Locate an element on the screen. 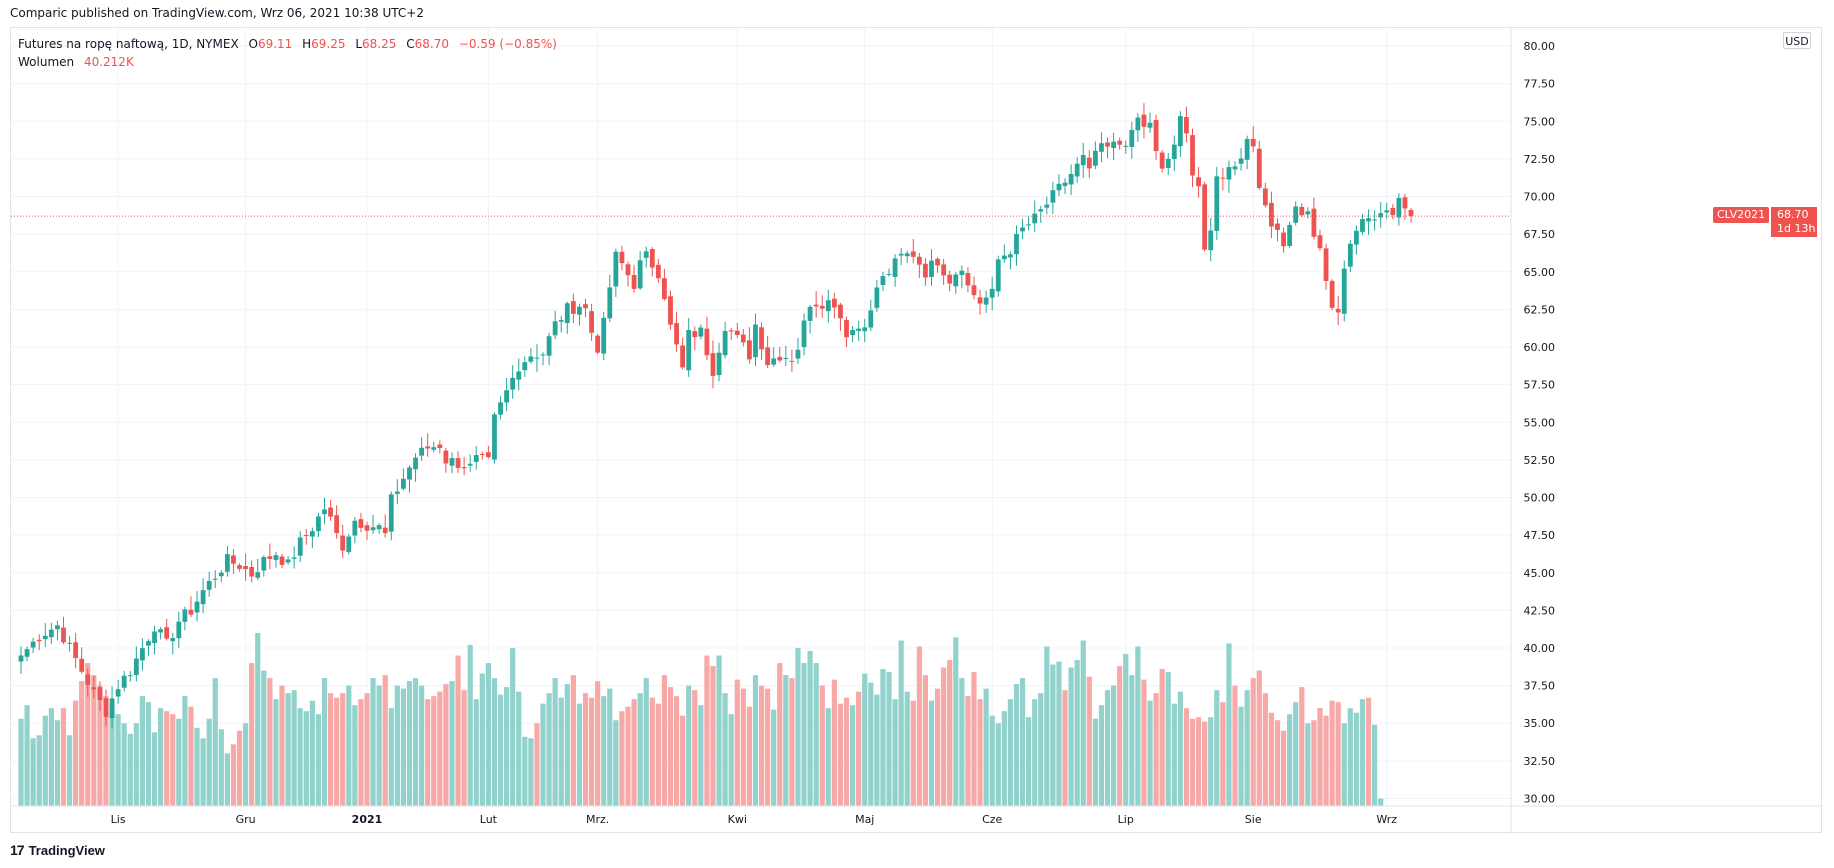 The width and height of the screenshot is (1834, 868). currency-button: USD is located at coordinates (1797, 40).